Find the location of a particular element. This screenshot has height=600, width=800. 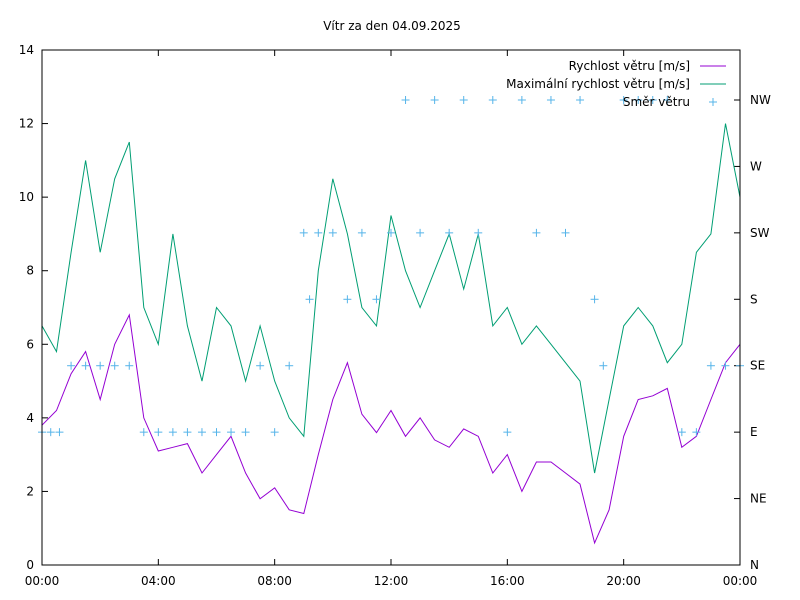

y-tick-label: 2 is located at coordinates (30, 491).